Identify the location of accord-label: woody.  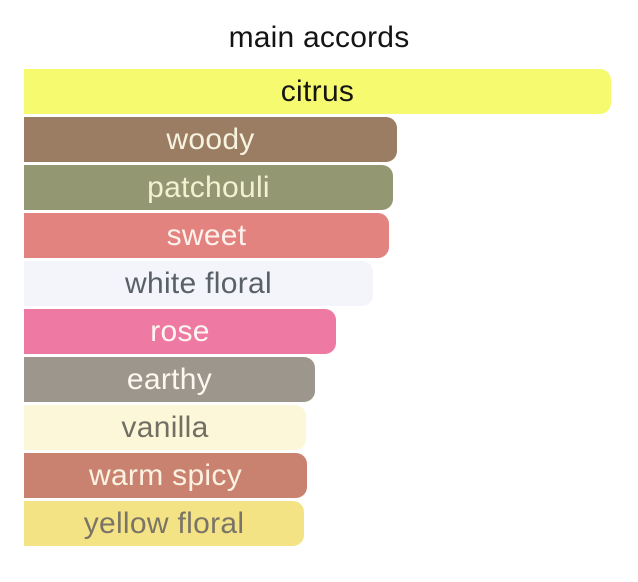
(210, 139).